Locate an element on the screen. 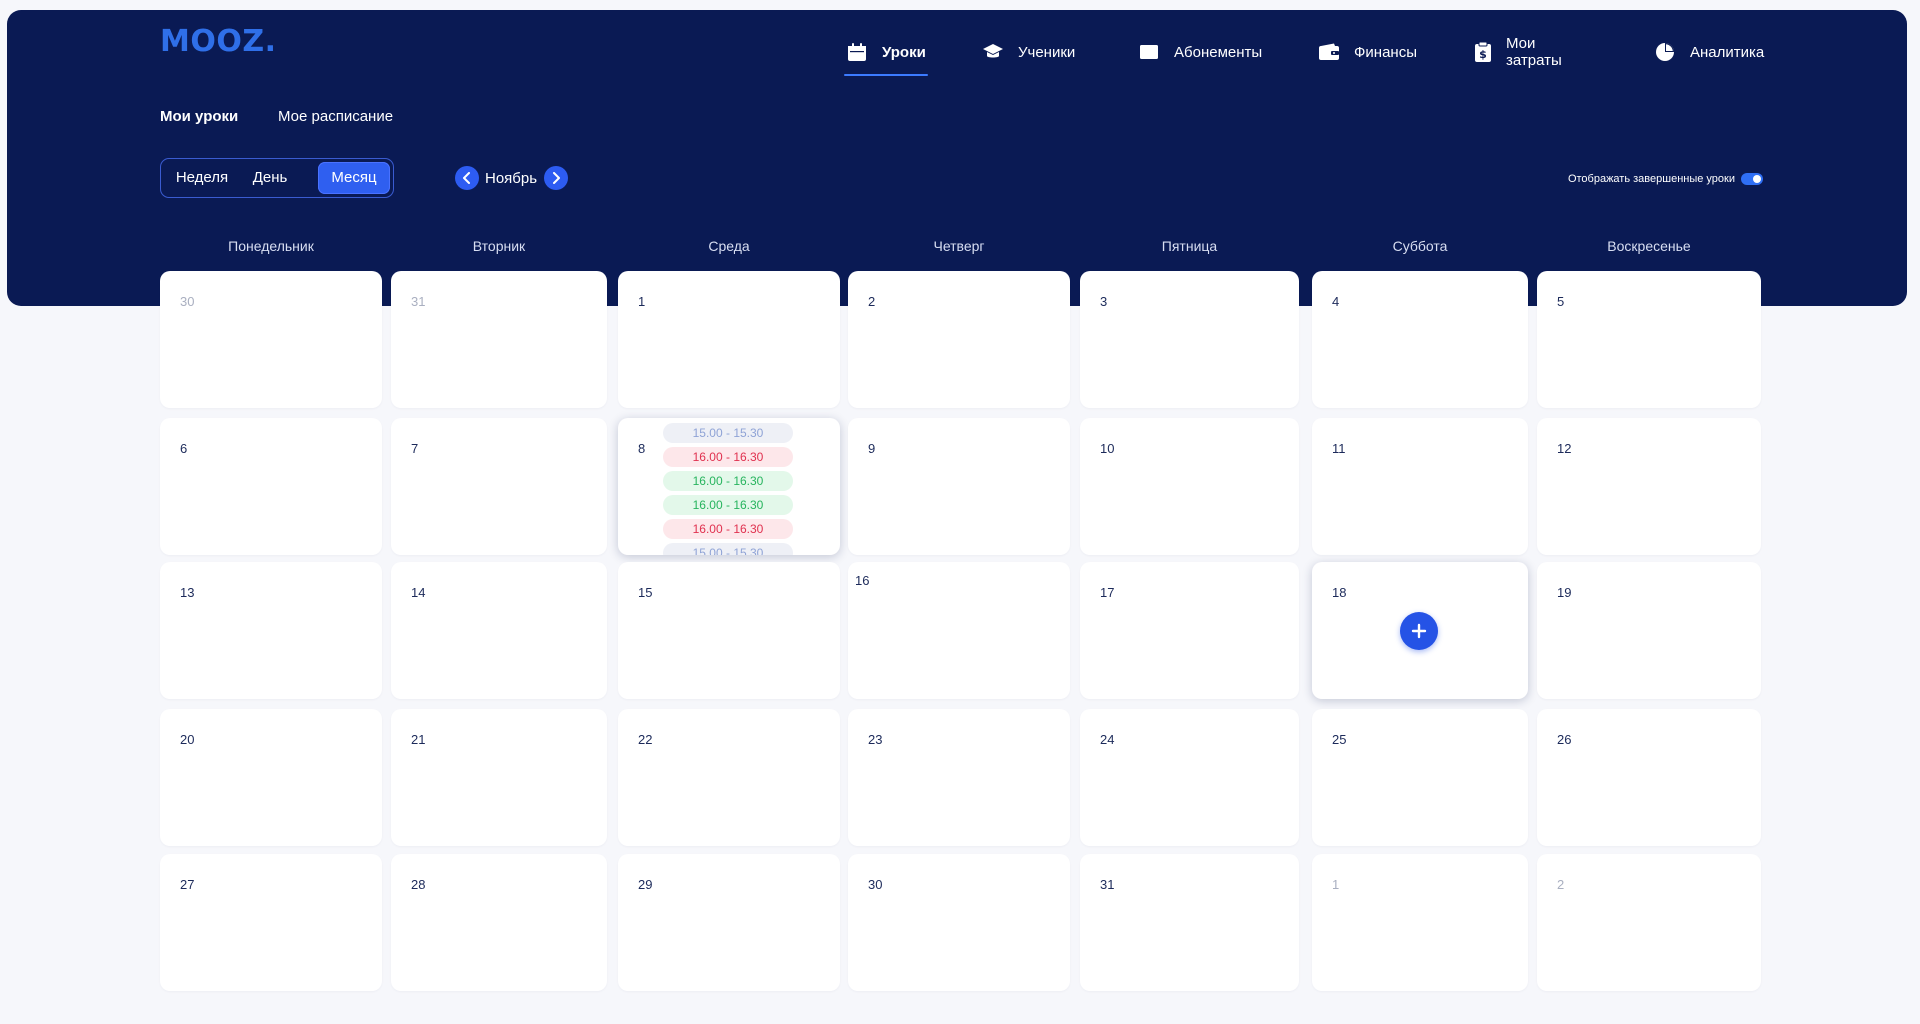  day-number: 17 is located at coordinates (1107, 592).